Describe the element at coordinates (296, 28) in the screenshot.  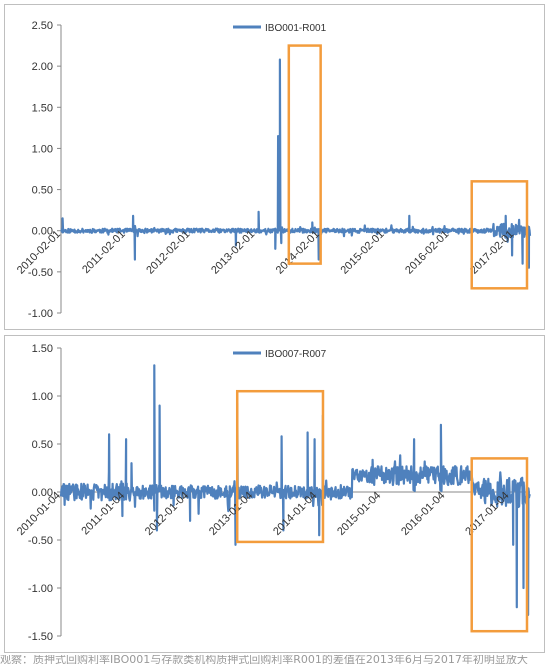
I see `legend-label: IBO001-R001` at that location.